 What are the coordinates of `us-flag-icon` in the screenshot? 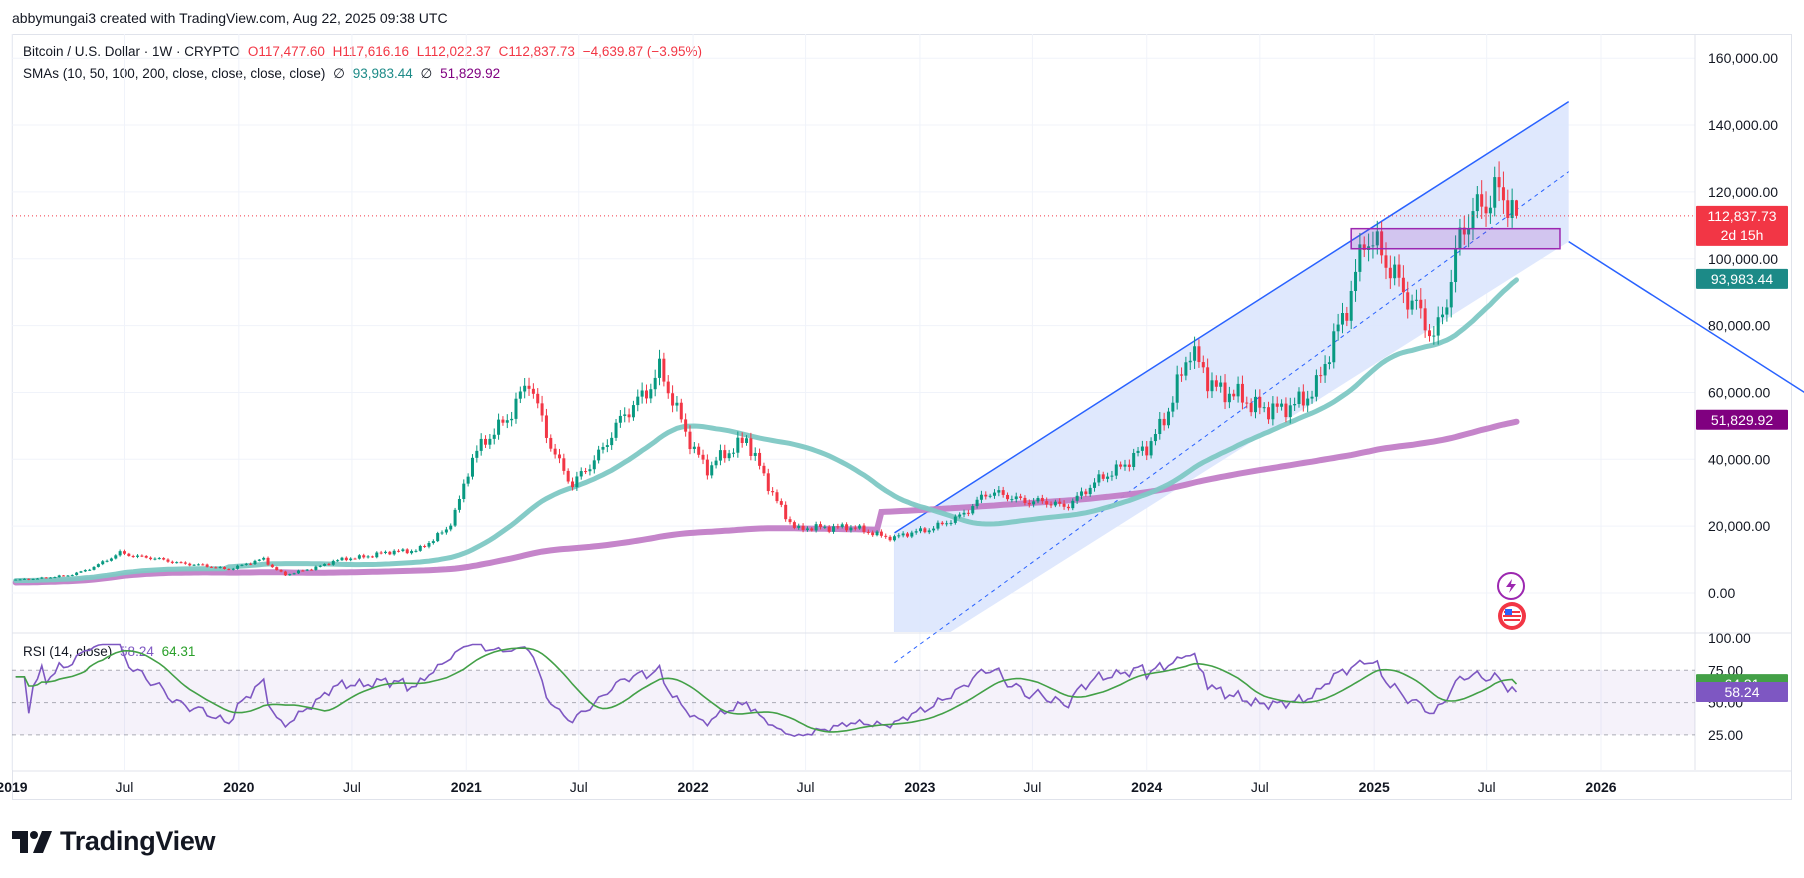 It's located at (1512, 616).